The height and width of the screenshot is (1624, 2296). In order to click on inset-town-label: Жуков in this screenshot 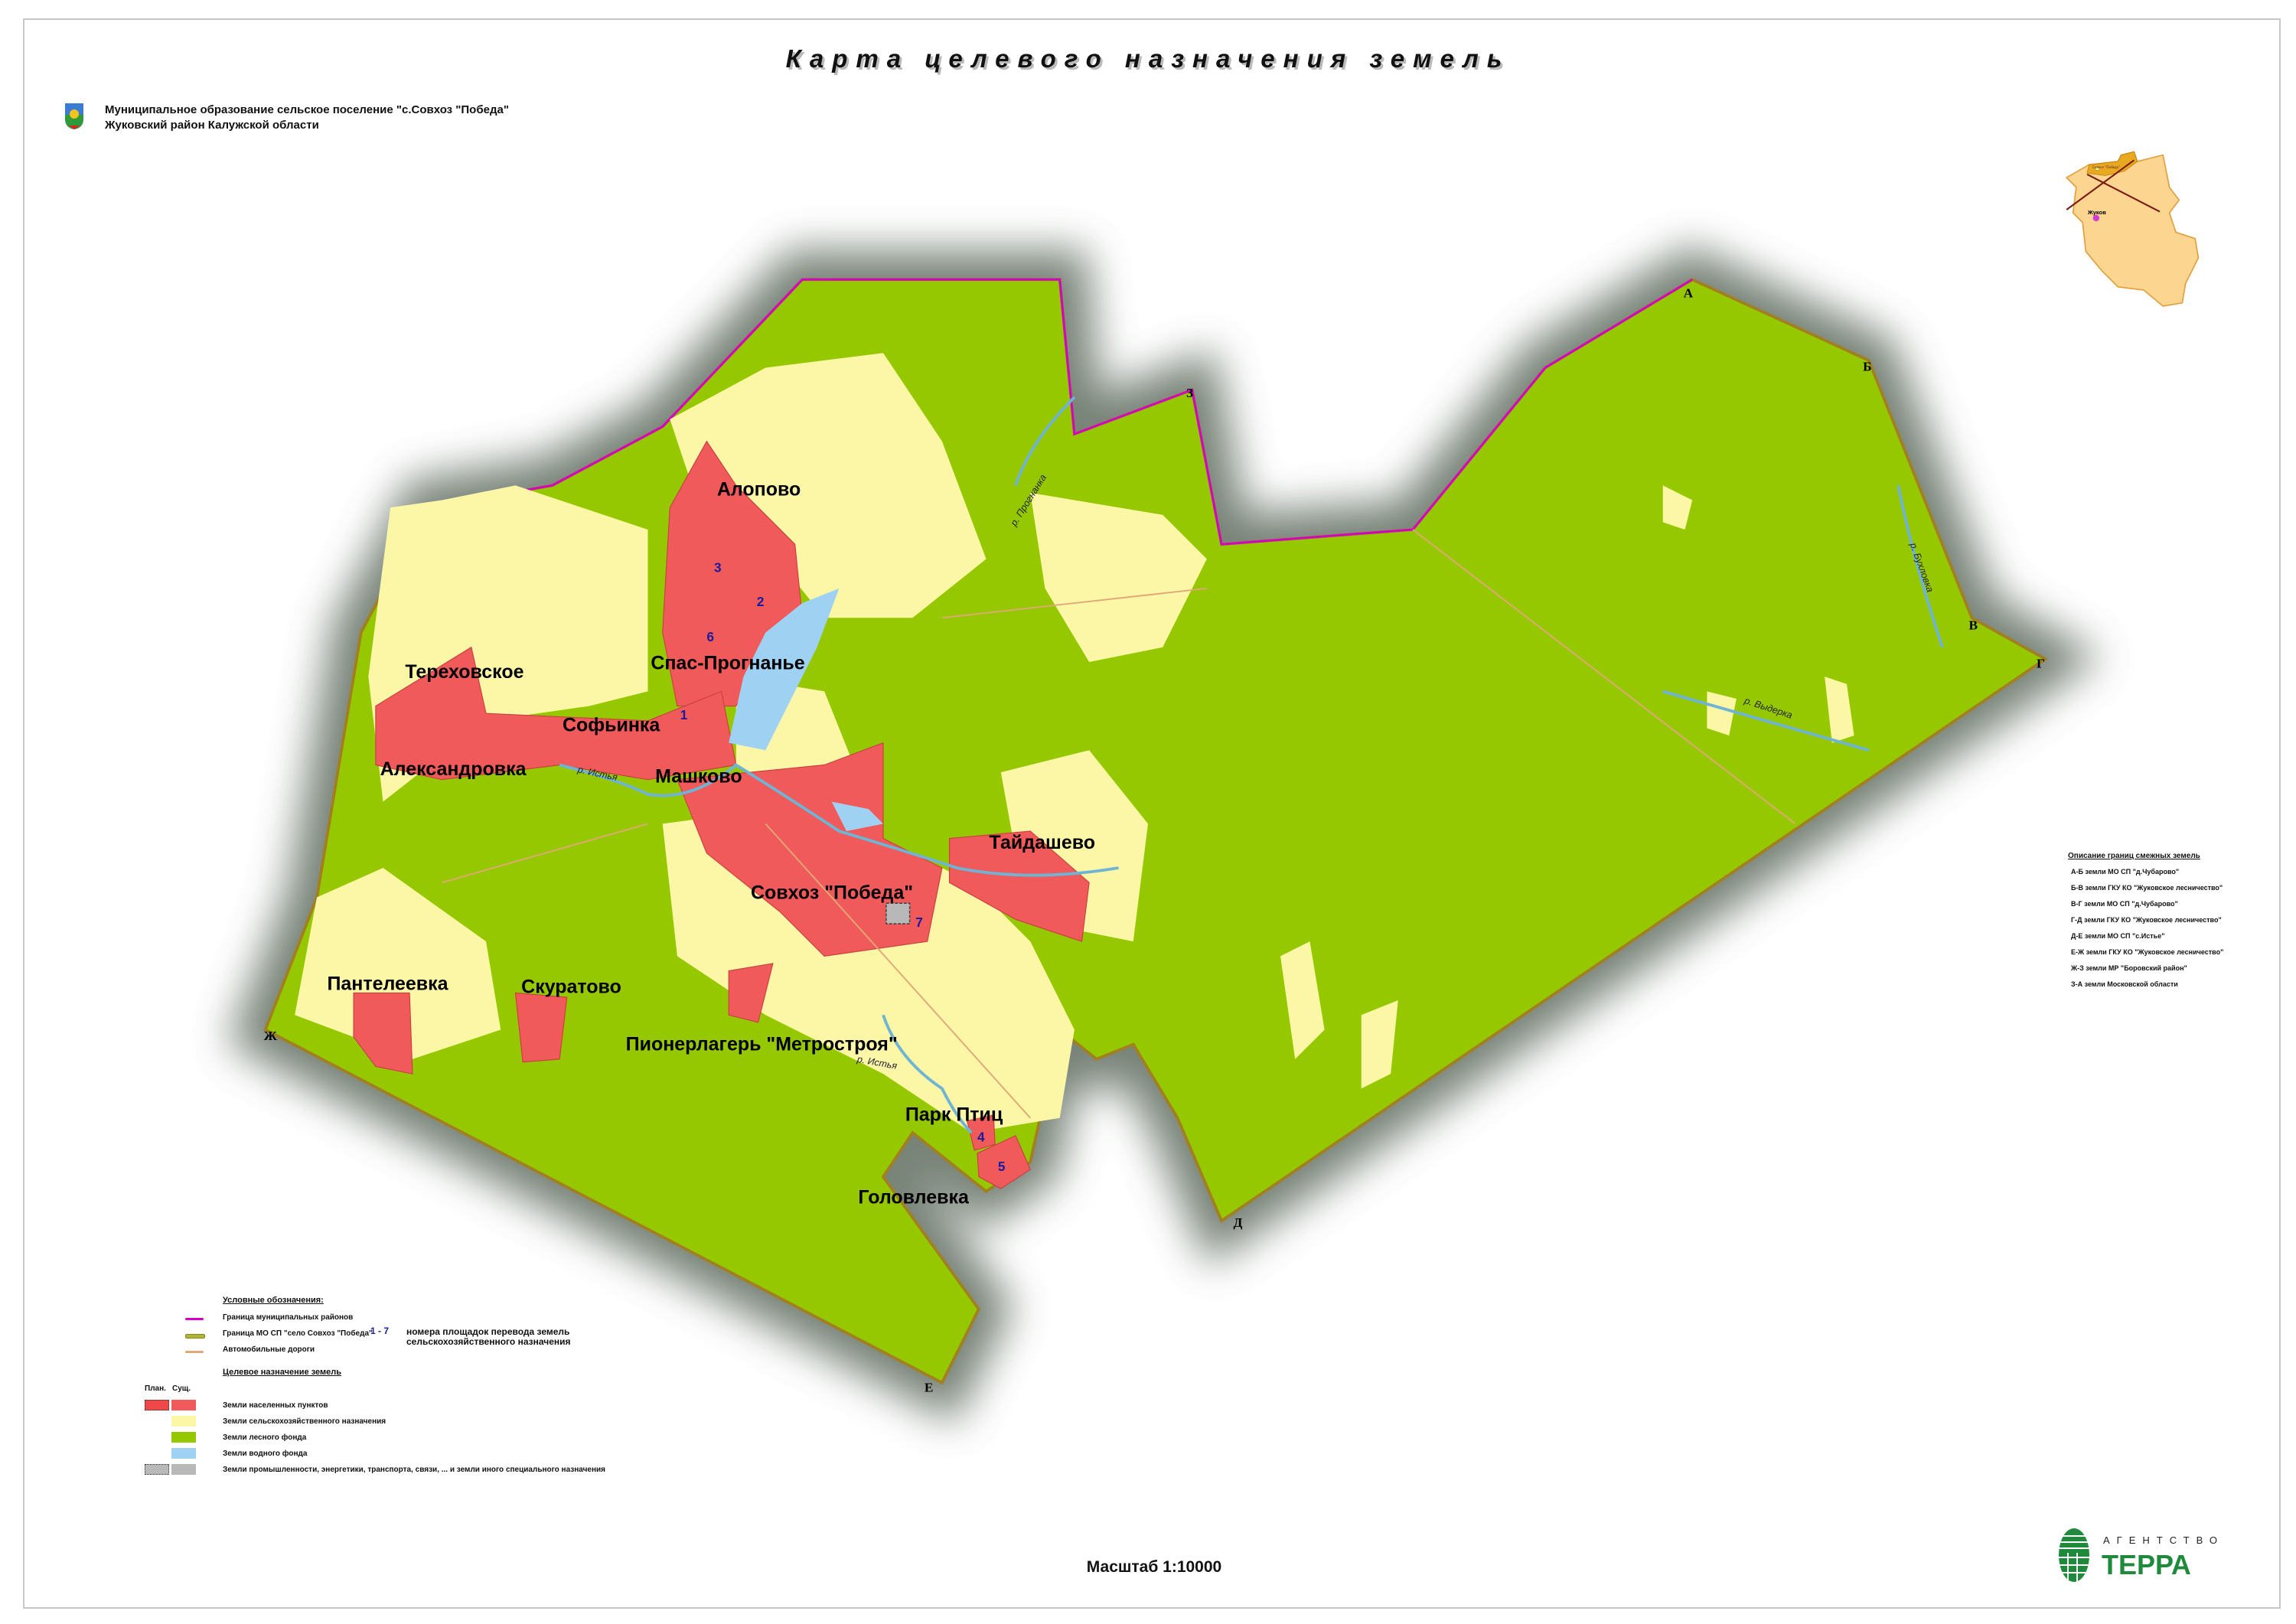, I will do `click(2096, 213)`.